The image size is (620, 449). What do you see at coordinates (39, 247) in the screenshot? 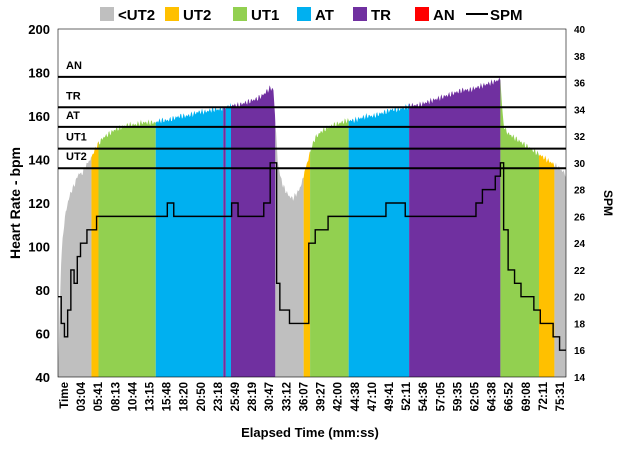
I see `y-tick-label: 100` at bounding box center [39, 247].